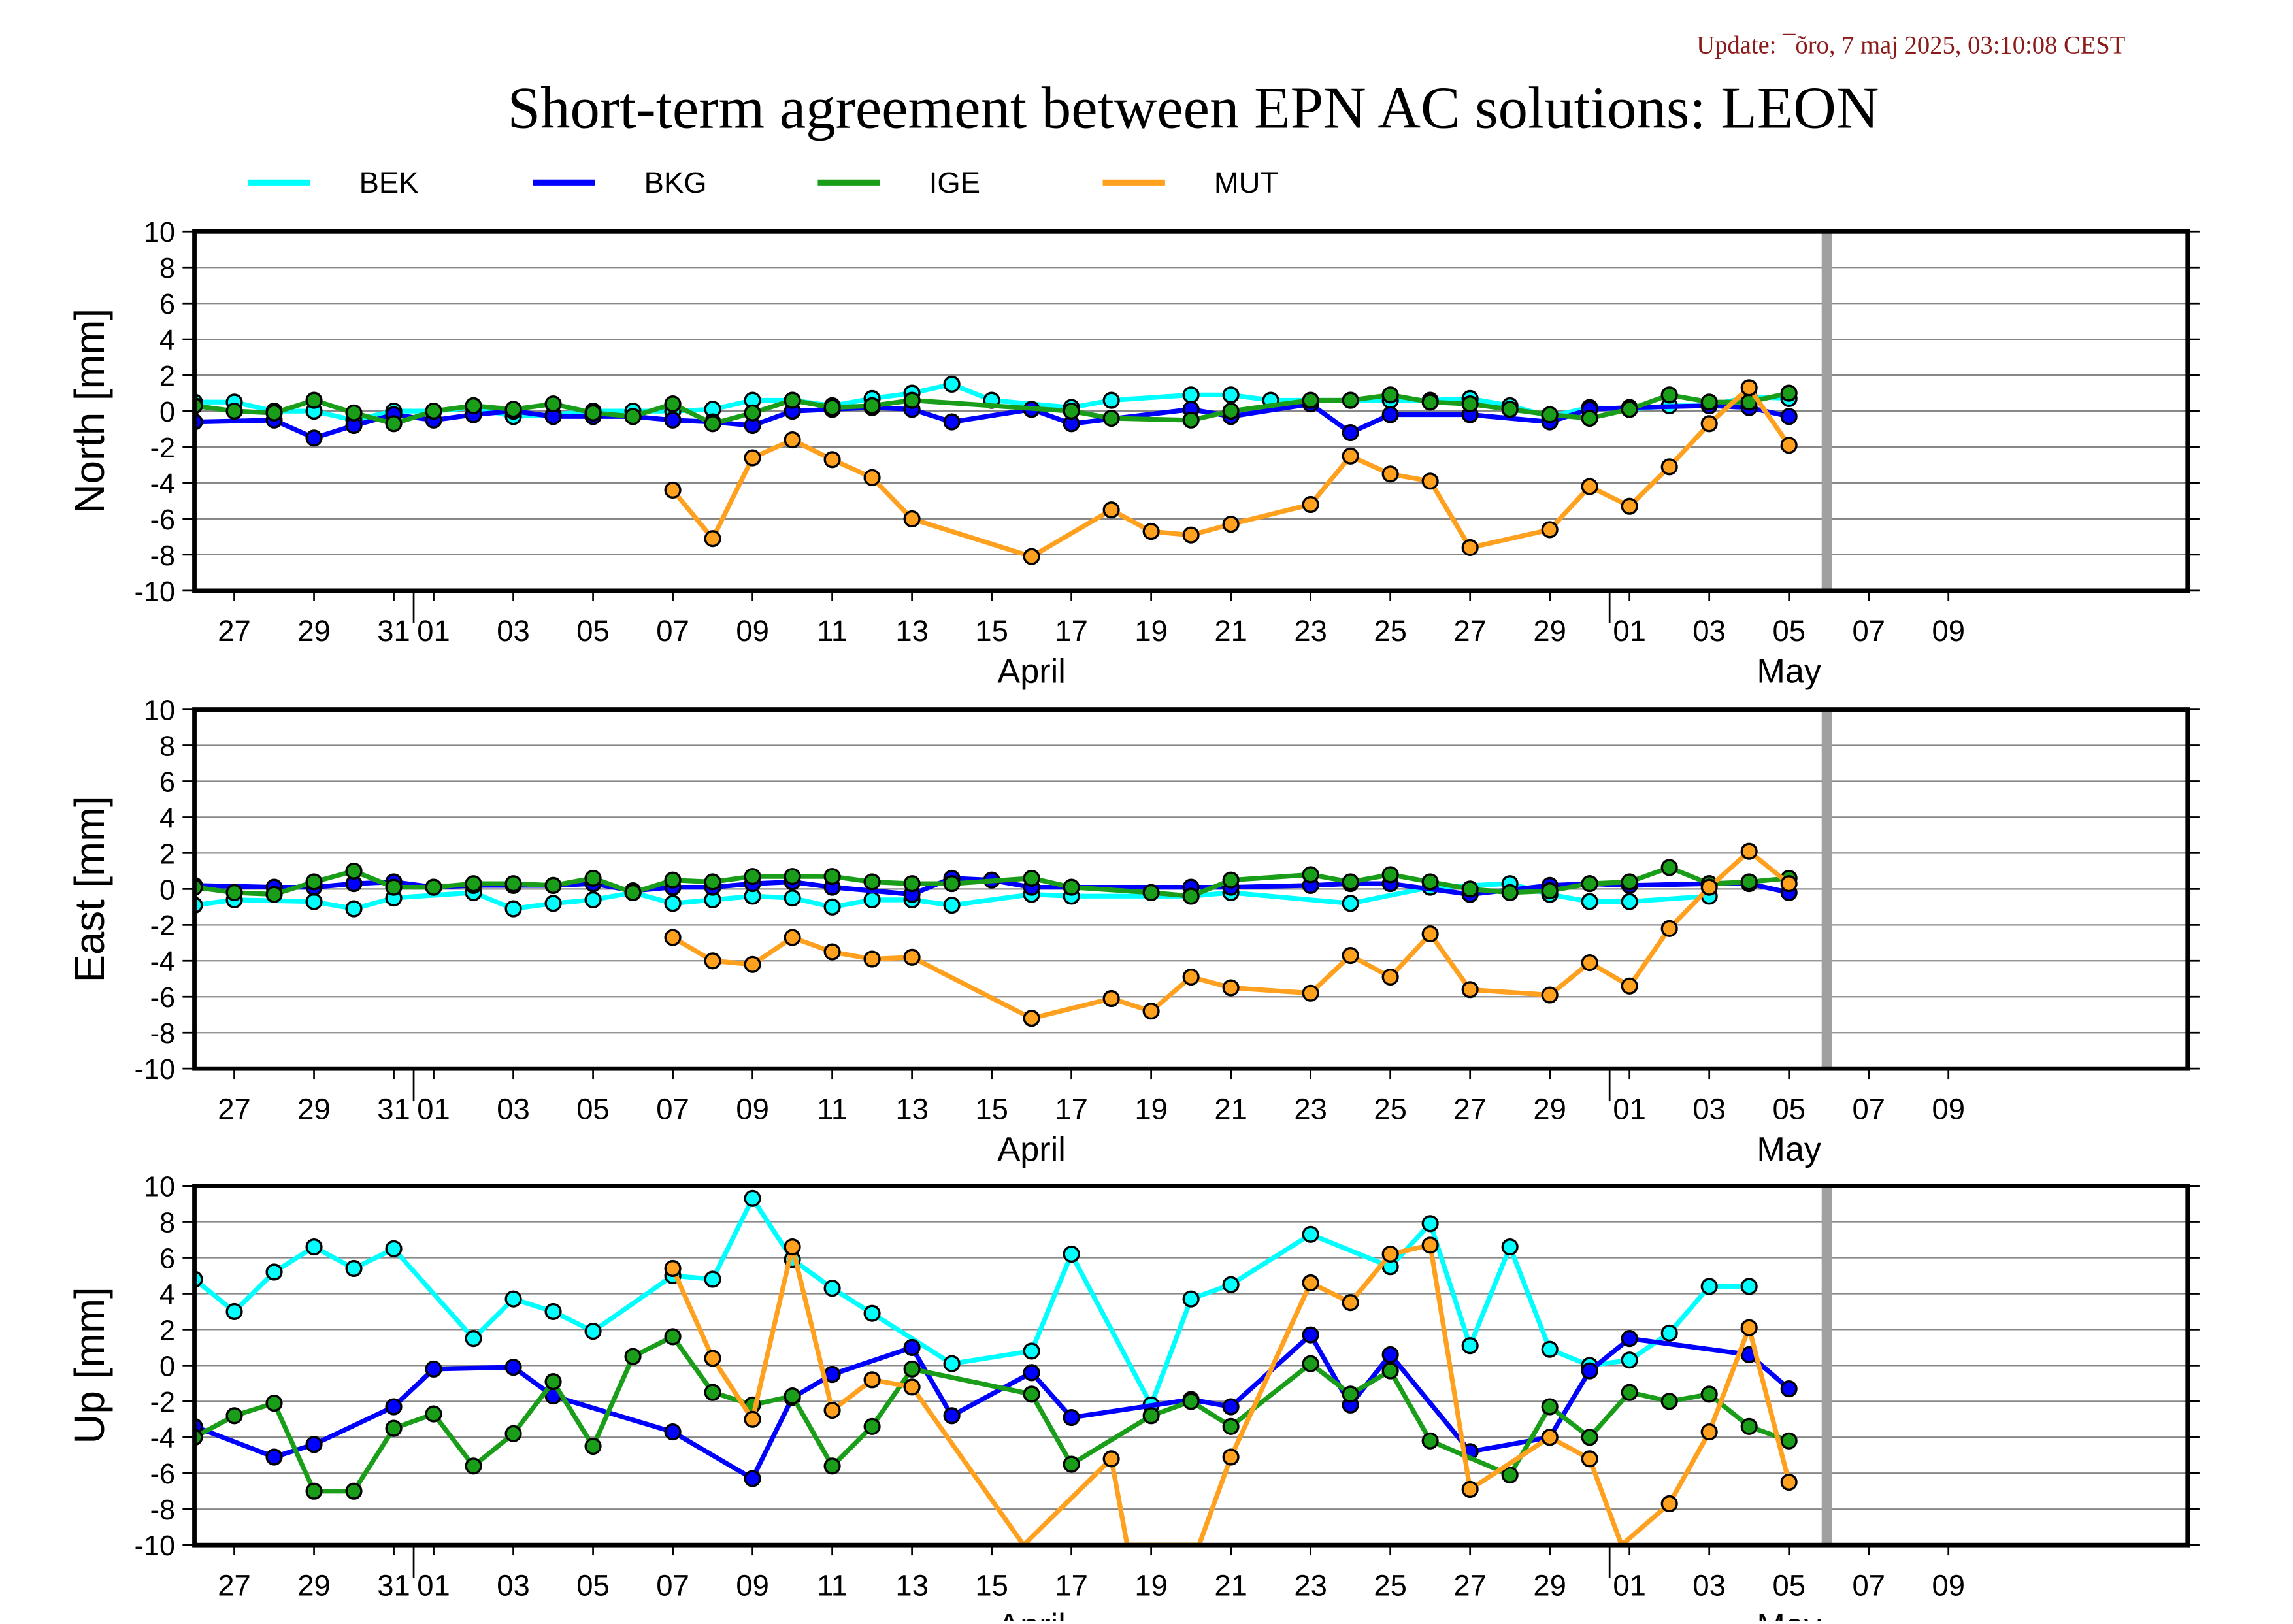 This screenshot has width=2293, height=1624. What do you see at coordinates (1789, 1149) in the screenshot?
I see `month-label: May` at bounding box center [1789, 1149].